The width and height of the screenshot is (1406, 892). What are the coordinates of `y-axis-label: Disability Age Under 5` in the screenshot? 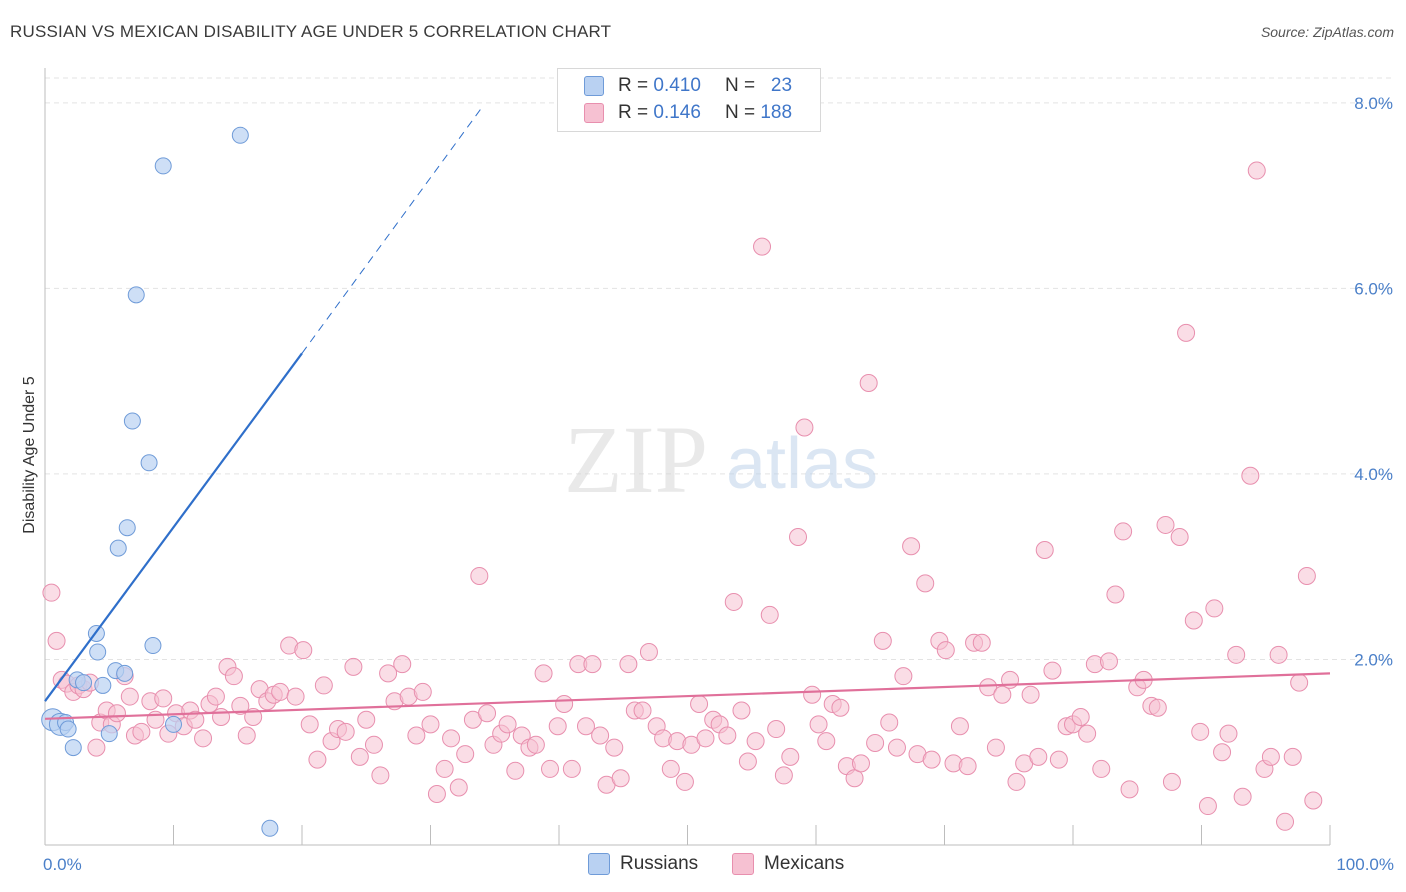 It's located at (29, 455).